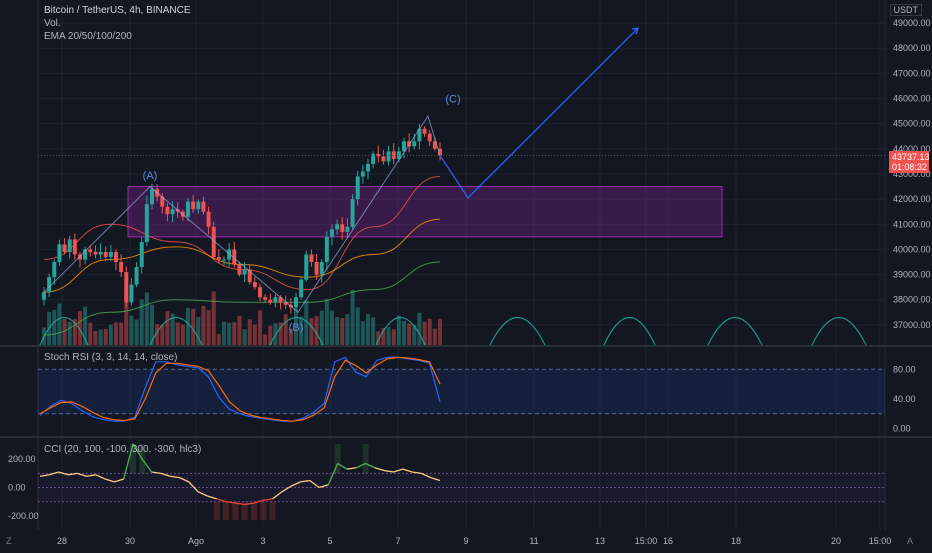  I want to click on stoch-legend: Stoch RSI (3, 3, 14, 14, close), so click(110, 357).